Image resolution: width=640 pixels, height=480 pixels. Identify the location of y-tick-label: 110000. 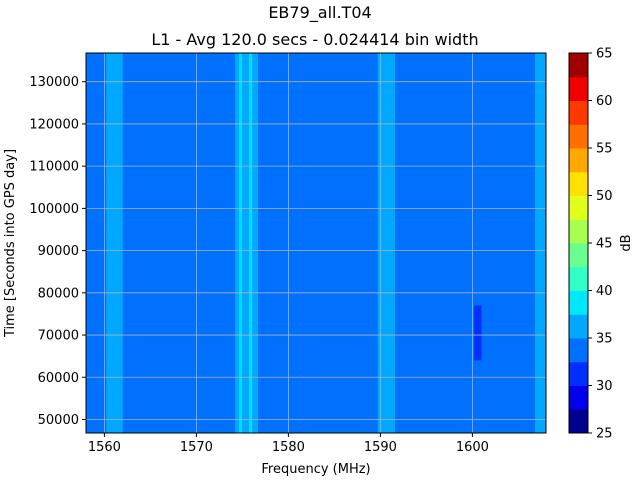
(54, 167).